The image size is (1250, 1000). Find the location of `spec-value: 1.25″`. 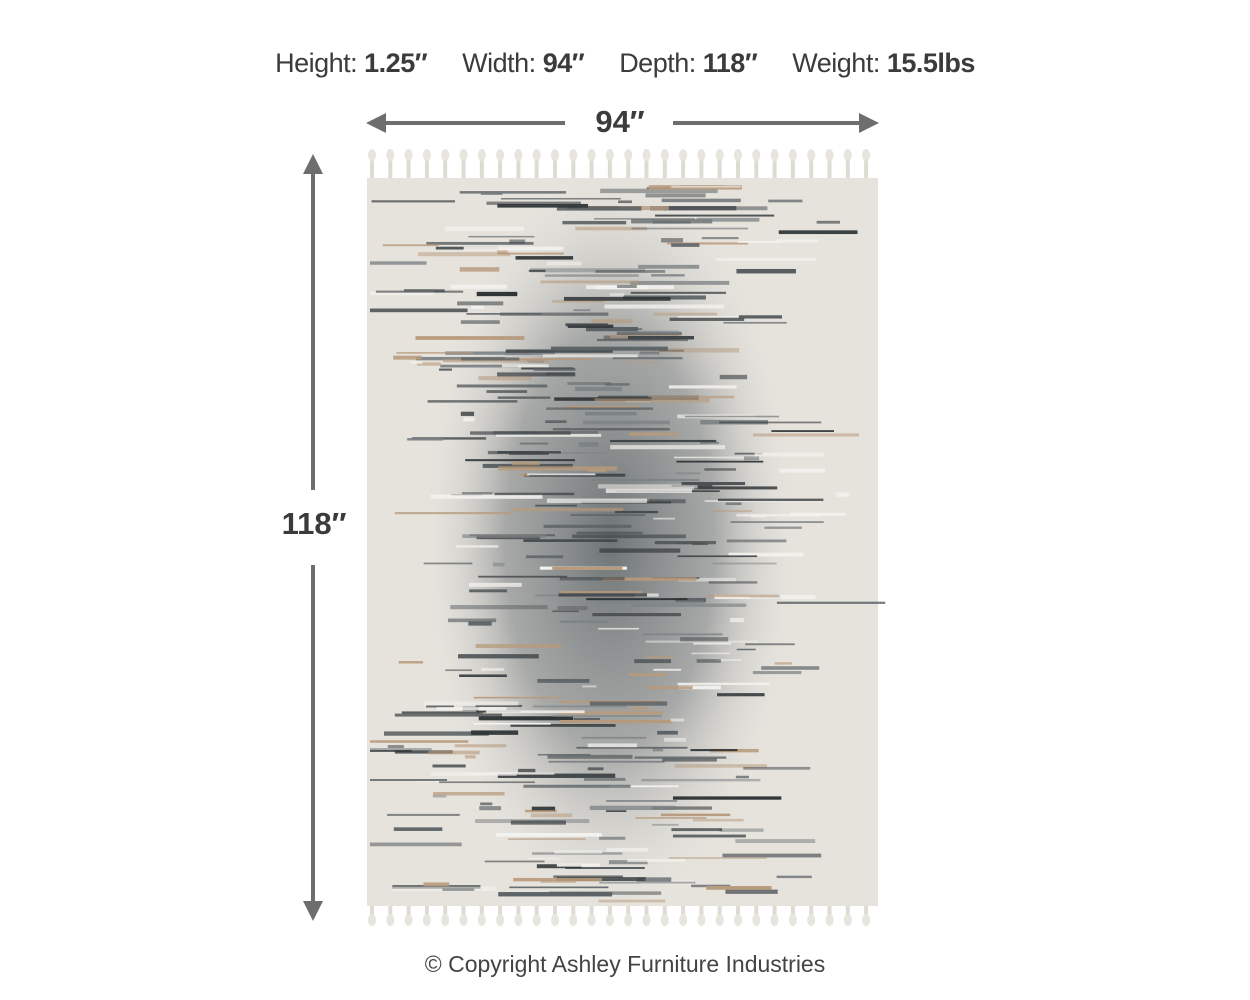

spec-value: 1.25″ is located at coordinates (396, 63).